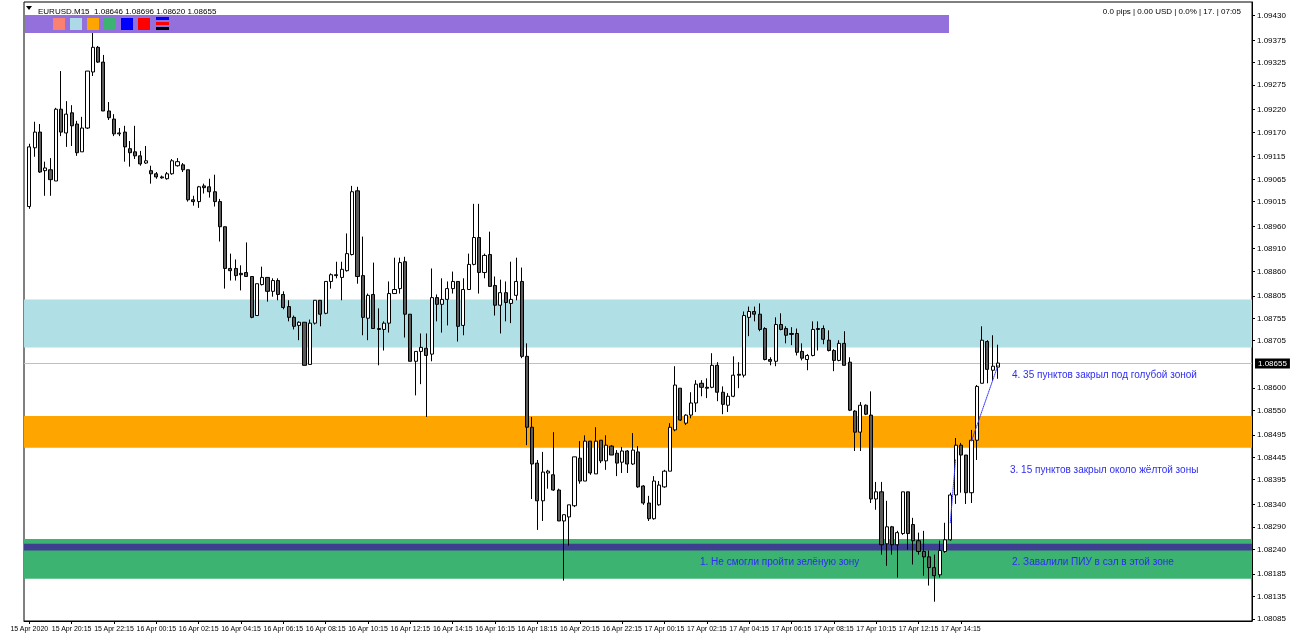  Describe the element at coordinates (1272, 574) in the screenshot. I see `y-tick-label: 1.08185` at that location.